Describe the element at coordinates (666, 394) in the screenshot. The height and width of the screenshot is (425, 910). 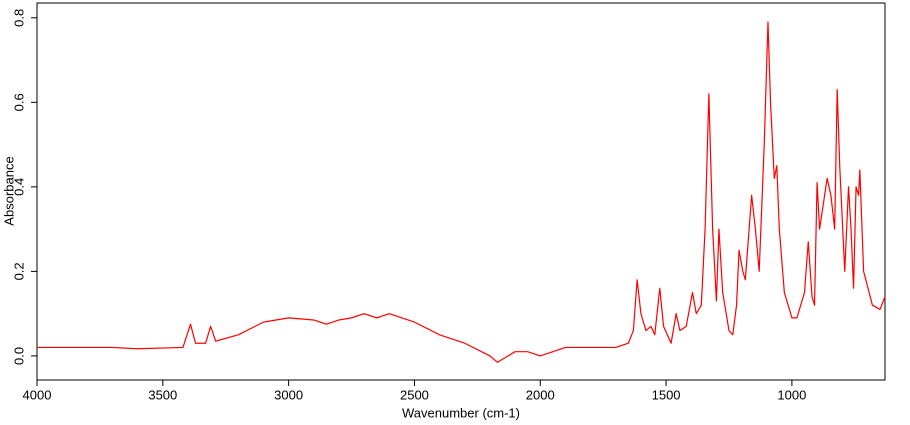
I see `x-tick-label: 1500` at that location.